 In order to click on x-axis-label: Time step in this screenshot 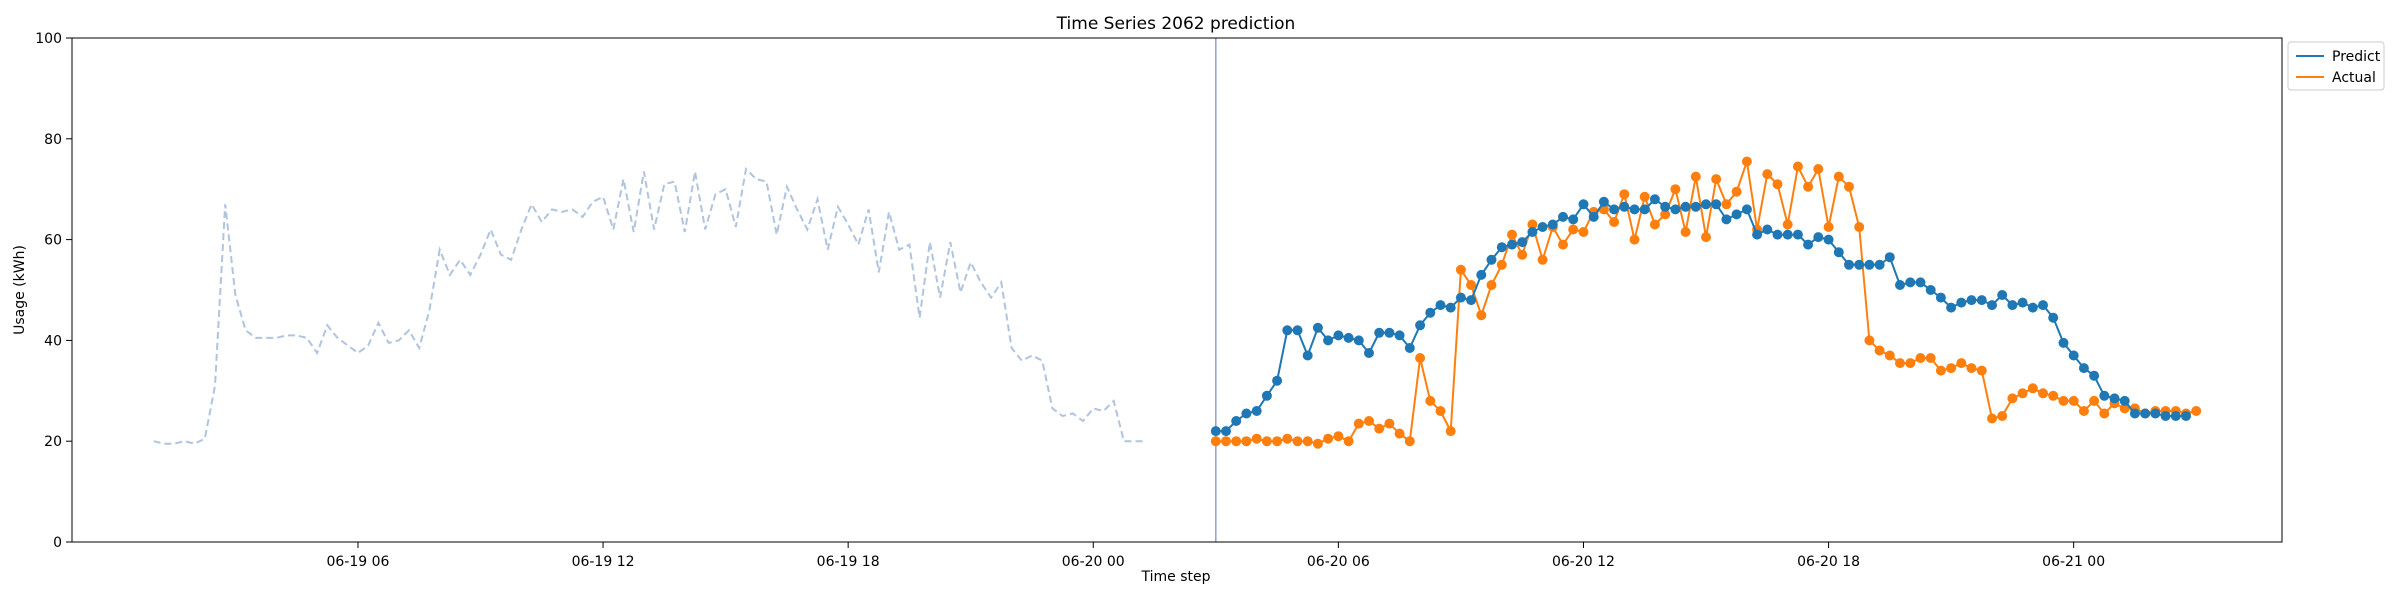, I will do `click(1176, 577)`.